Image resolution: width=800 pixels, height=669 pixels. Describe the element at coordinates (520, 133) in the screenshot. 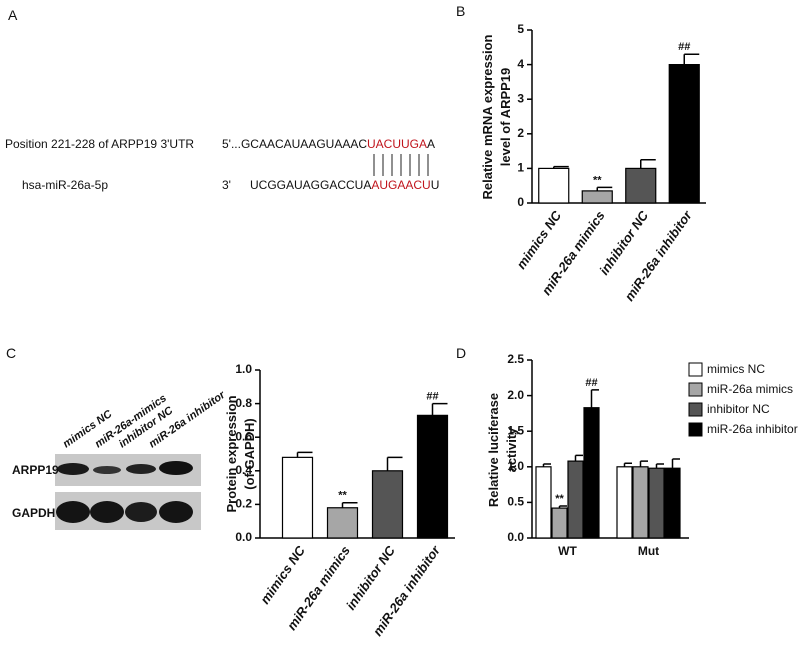

I see `y-tick-label: 2` at that location.